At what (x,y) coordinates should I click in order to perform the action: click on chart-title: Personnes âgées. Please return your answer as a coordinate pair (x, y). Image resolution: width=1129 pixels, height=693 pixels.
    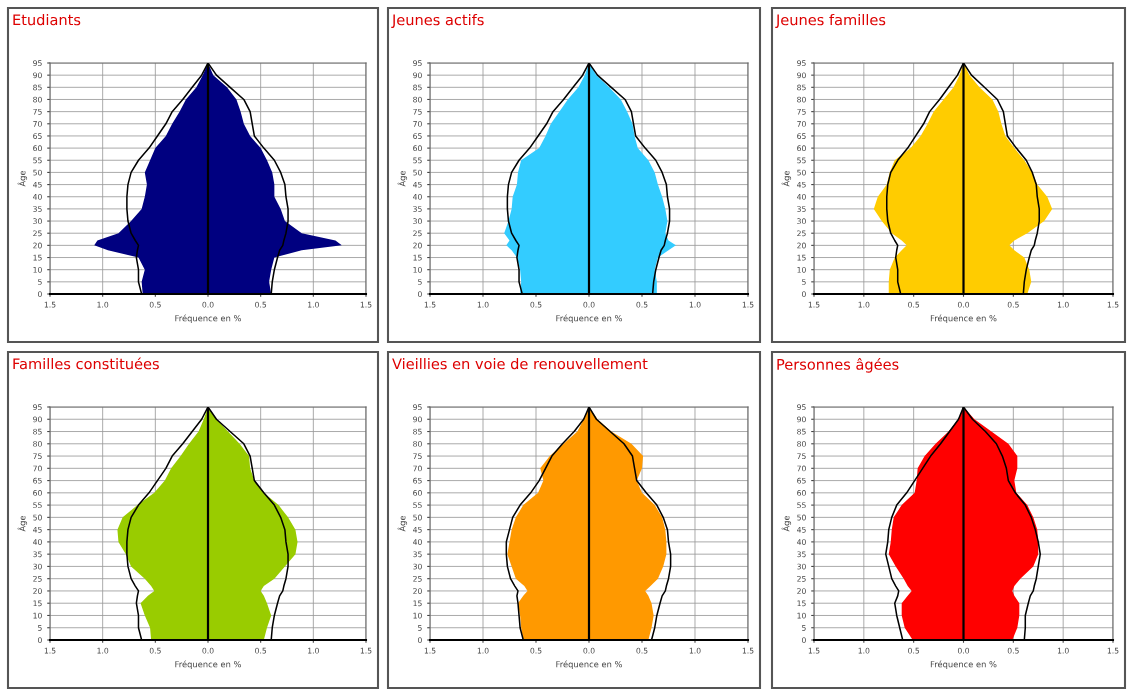
    Looking at the image, I should click on (838, 365).